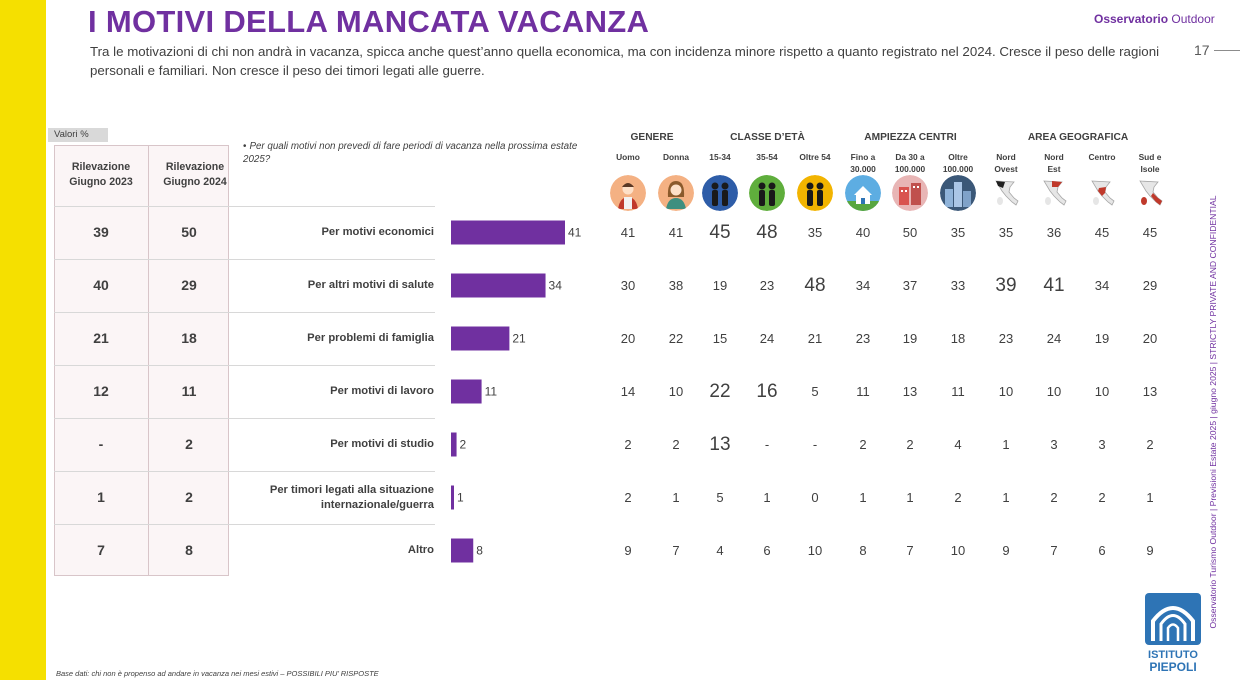 This screenshot has height=680, width=1240. I want to click on column-header-line: Oltre, so click(958, 157).